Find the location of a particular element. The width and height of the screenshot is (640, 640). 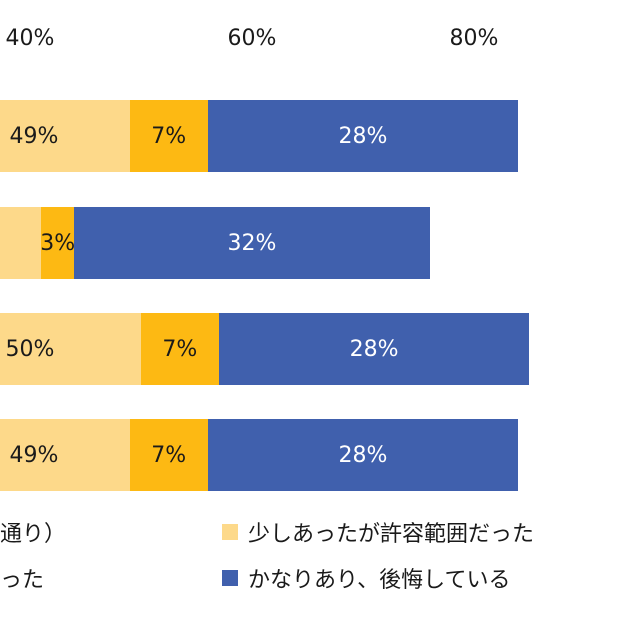

data-label: 3% is located at coordinates (58, 243).